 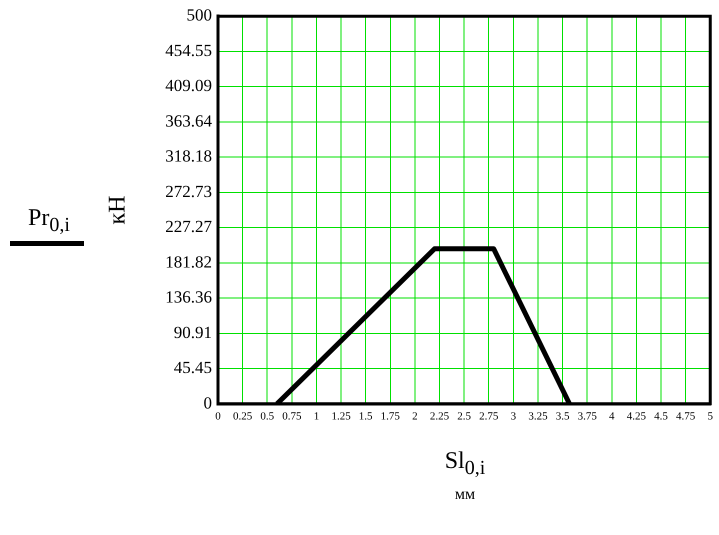 I want to click on y-tick-label: 409.09, so click(x=188, y=86).